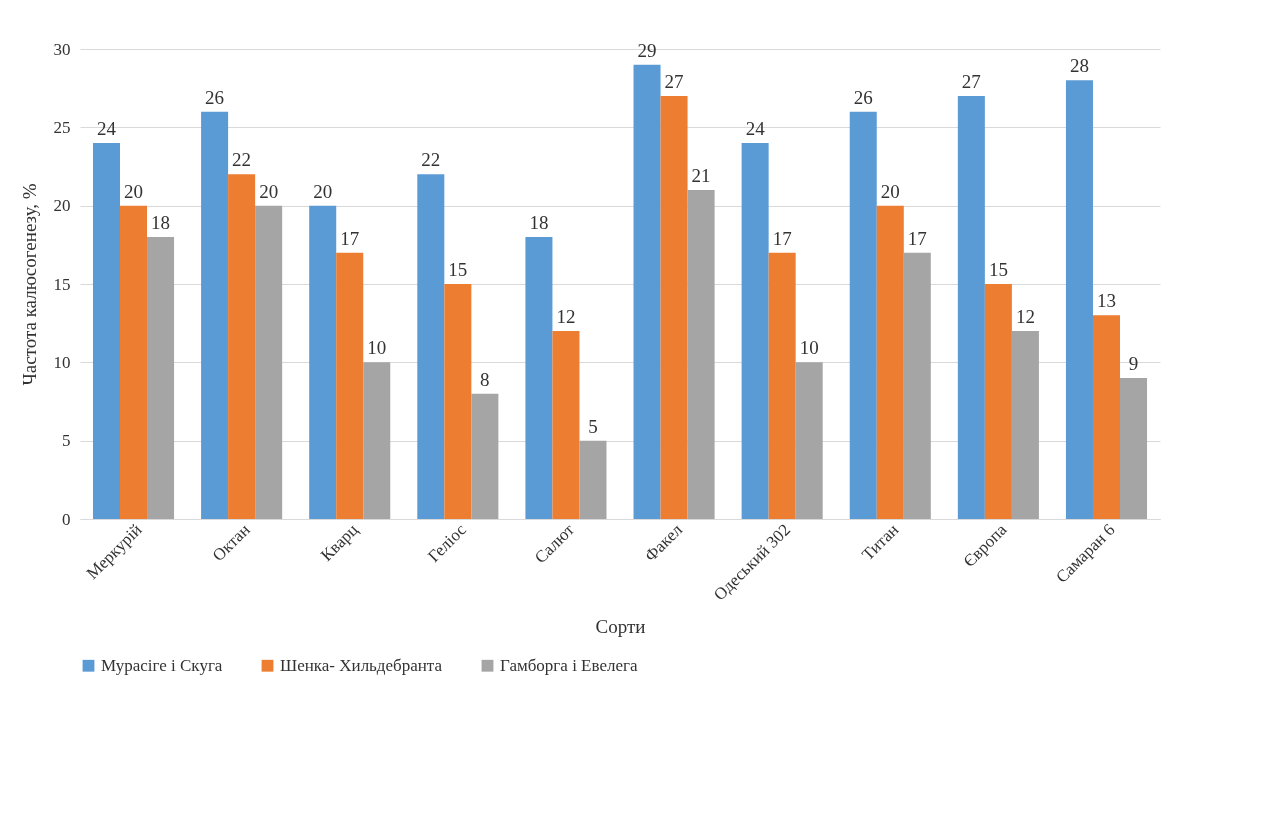 This screenshot has width=1265, height=825. What do you see at coordinates (593, 426) in the screenshot?
I see `data-label: 5` at bounding box center [593, 426].